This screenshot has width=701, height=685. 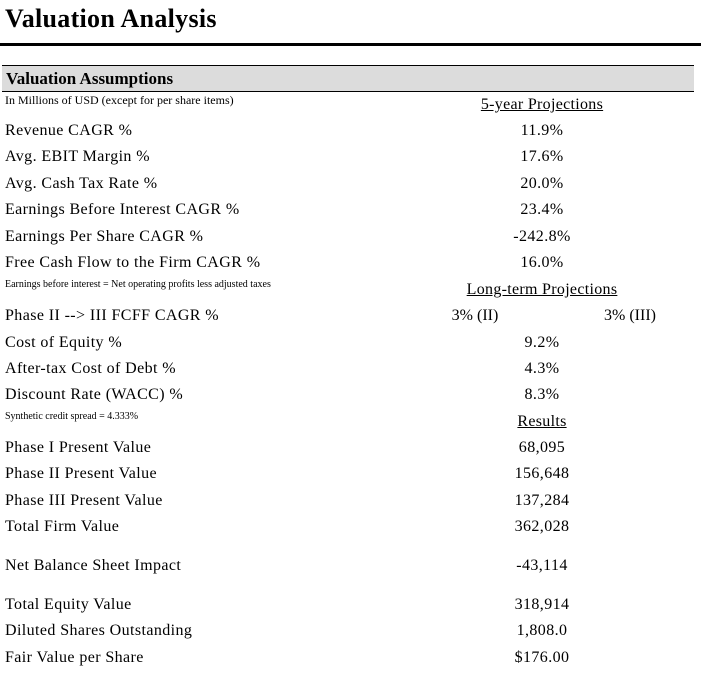 What do you see at coordinates (542, 342) in the screenshot?
I see `cost-of-equity-value: 9.2%` at bounding box center [542, 342].